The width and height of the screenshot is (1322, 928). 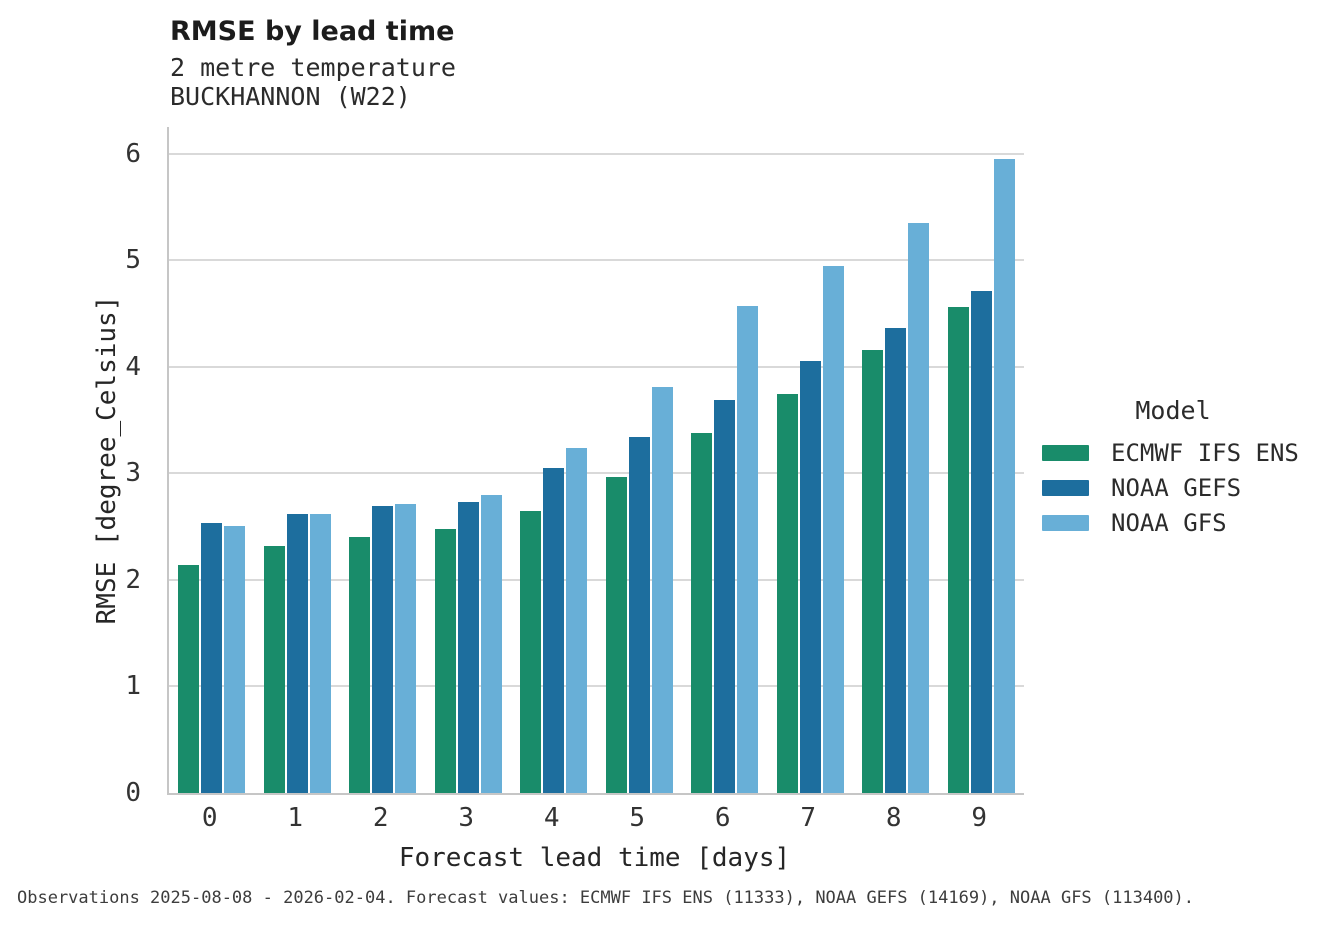 I want to click on legend-swatch-gefs, so click(x=1065, y=487).